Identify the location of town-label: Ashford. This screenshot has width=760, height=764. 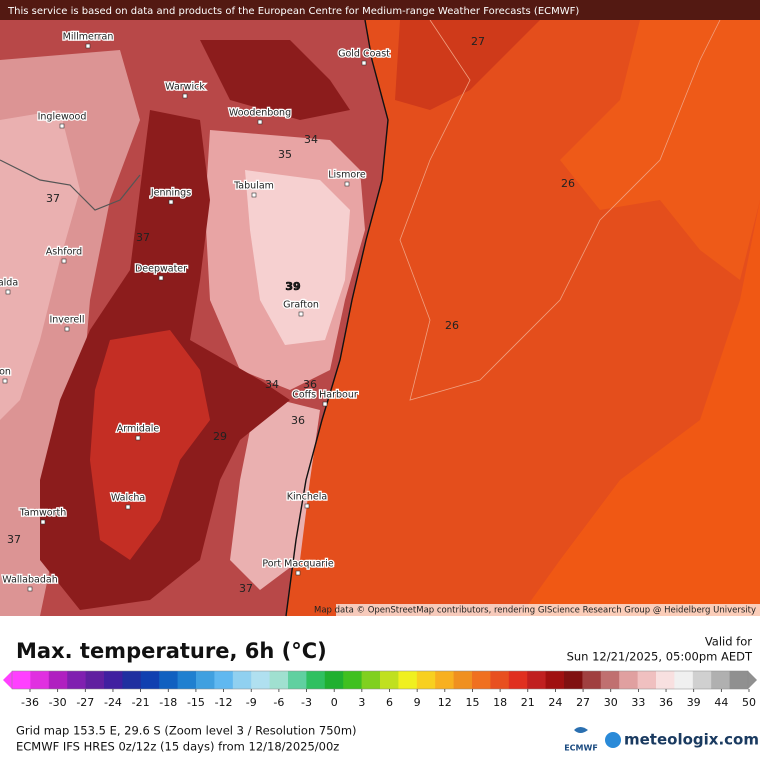
(64, 252).